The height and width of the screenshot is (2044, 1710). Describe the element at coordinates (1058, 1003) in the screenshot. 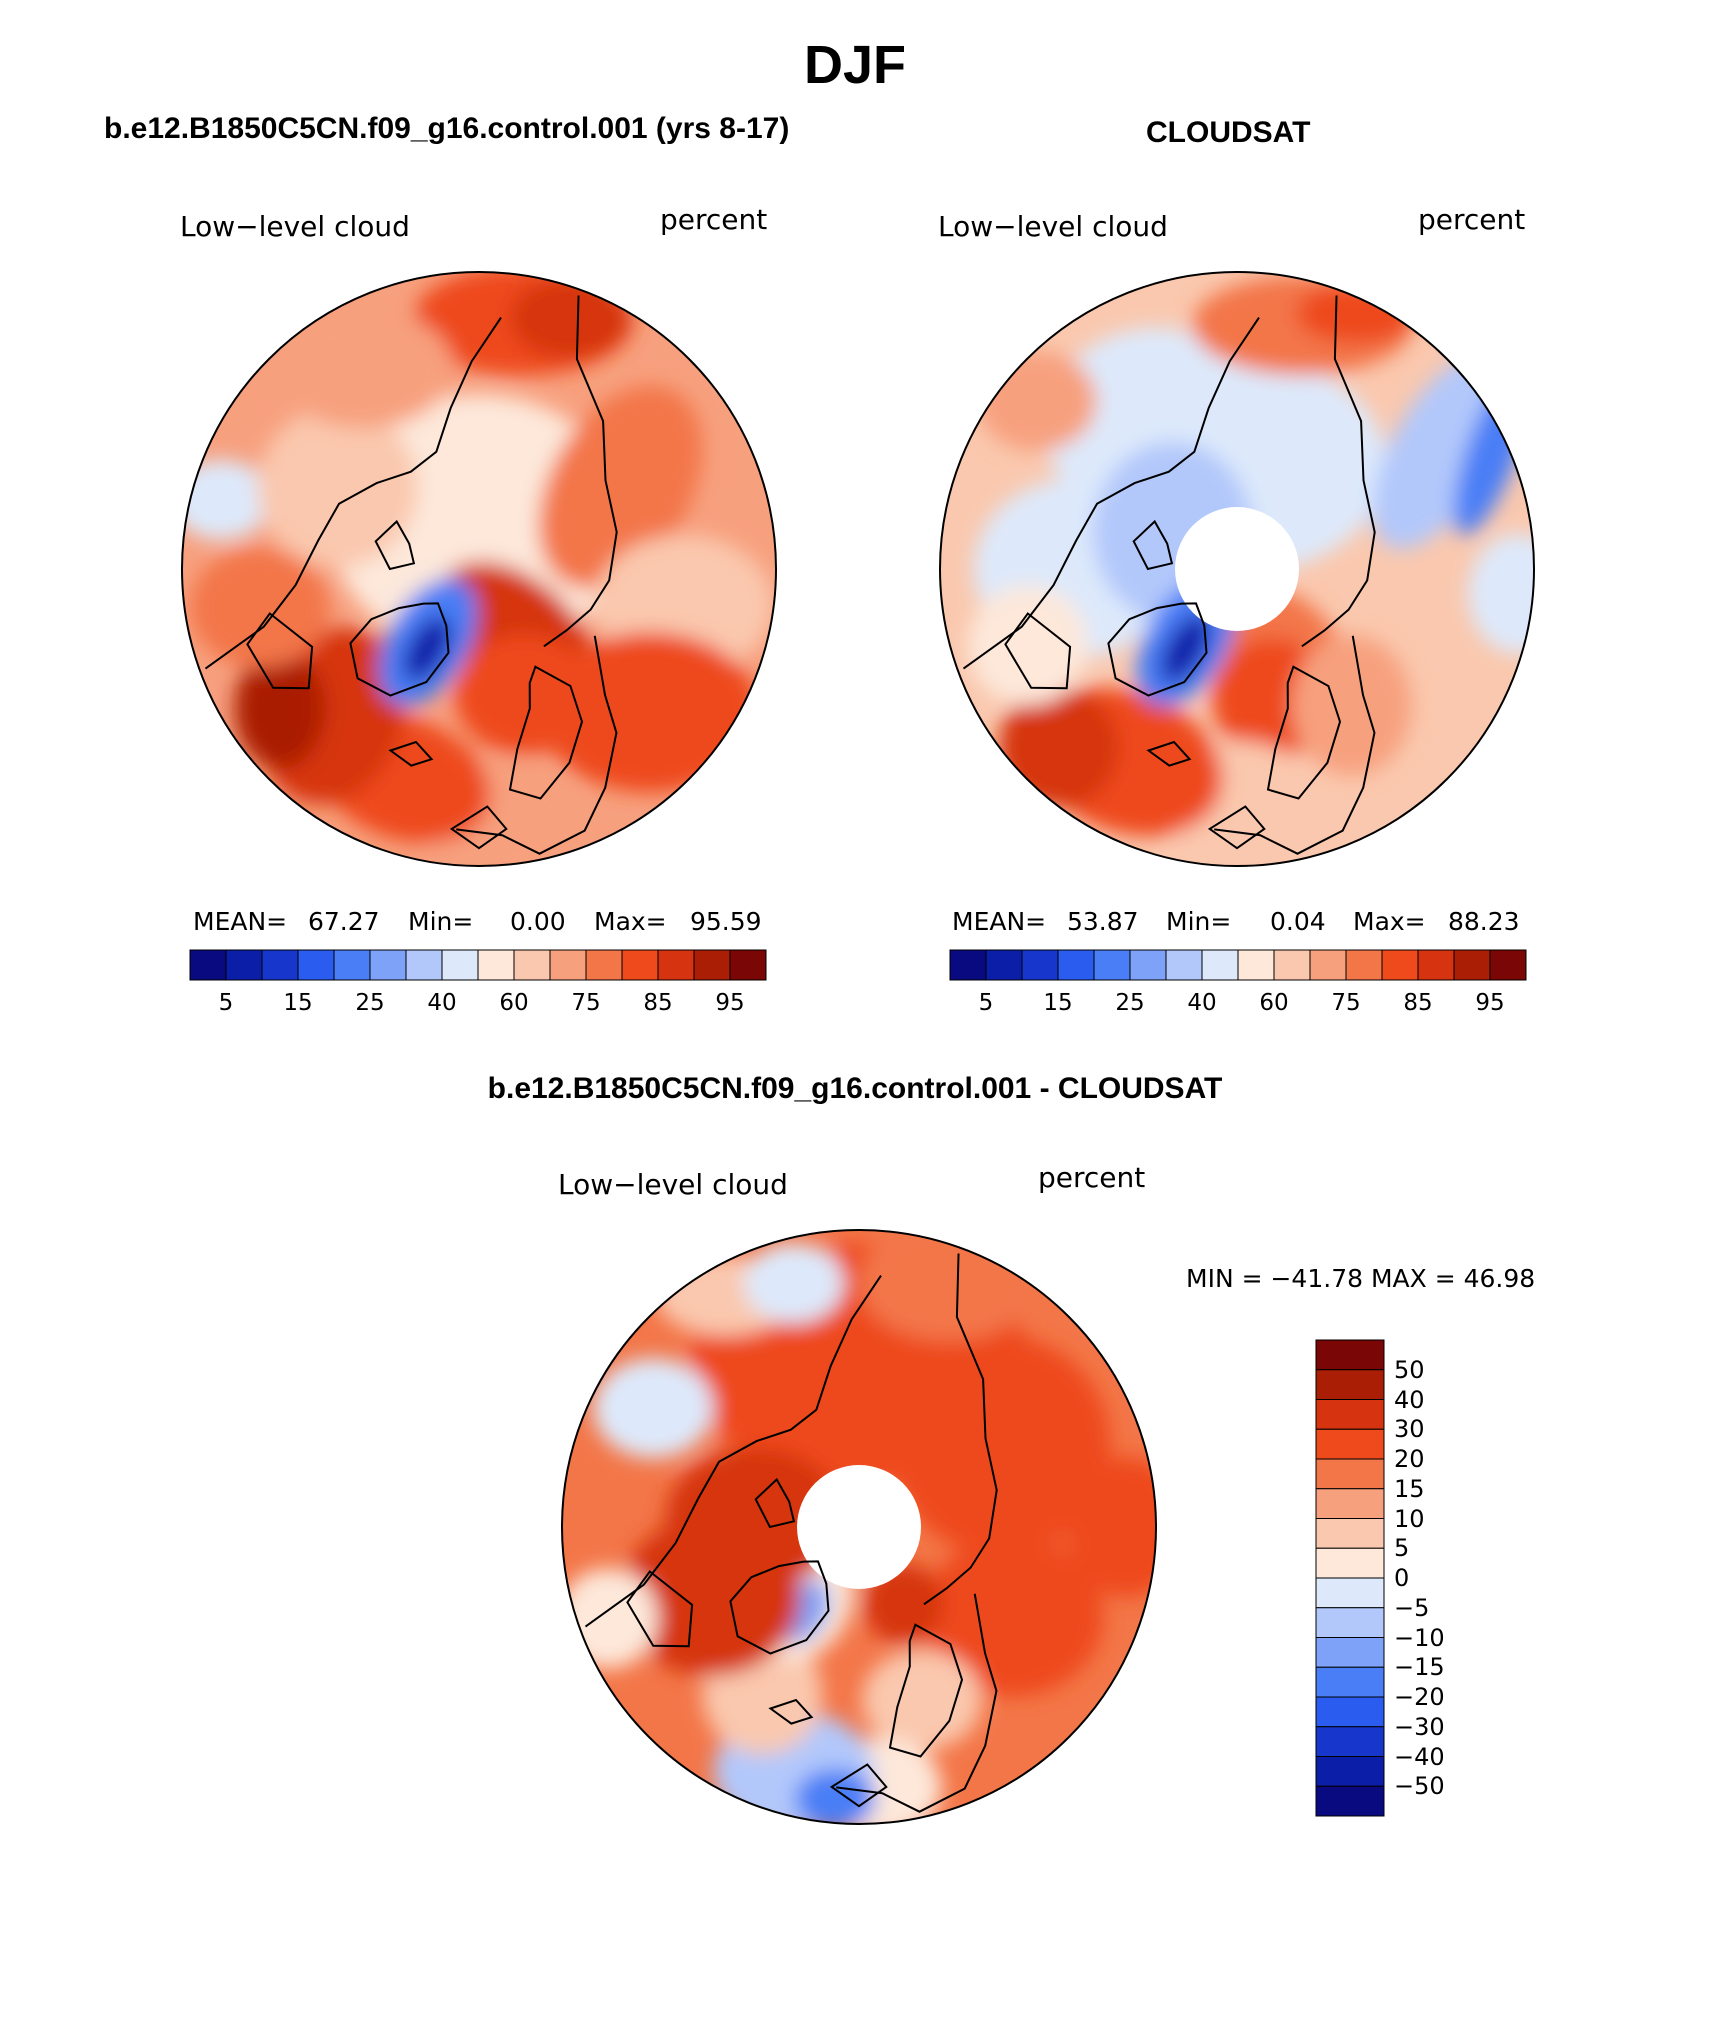

I see `obs-colorbar-tick: 15` at that location.